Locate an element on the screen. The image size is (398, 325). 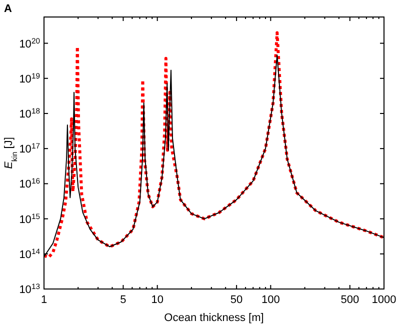
x-tick-label: 500 is located at coordinates (350, 300).